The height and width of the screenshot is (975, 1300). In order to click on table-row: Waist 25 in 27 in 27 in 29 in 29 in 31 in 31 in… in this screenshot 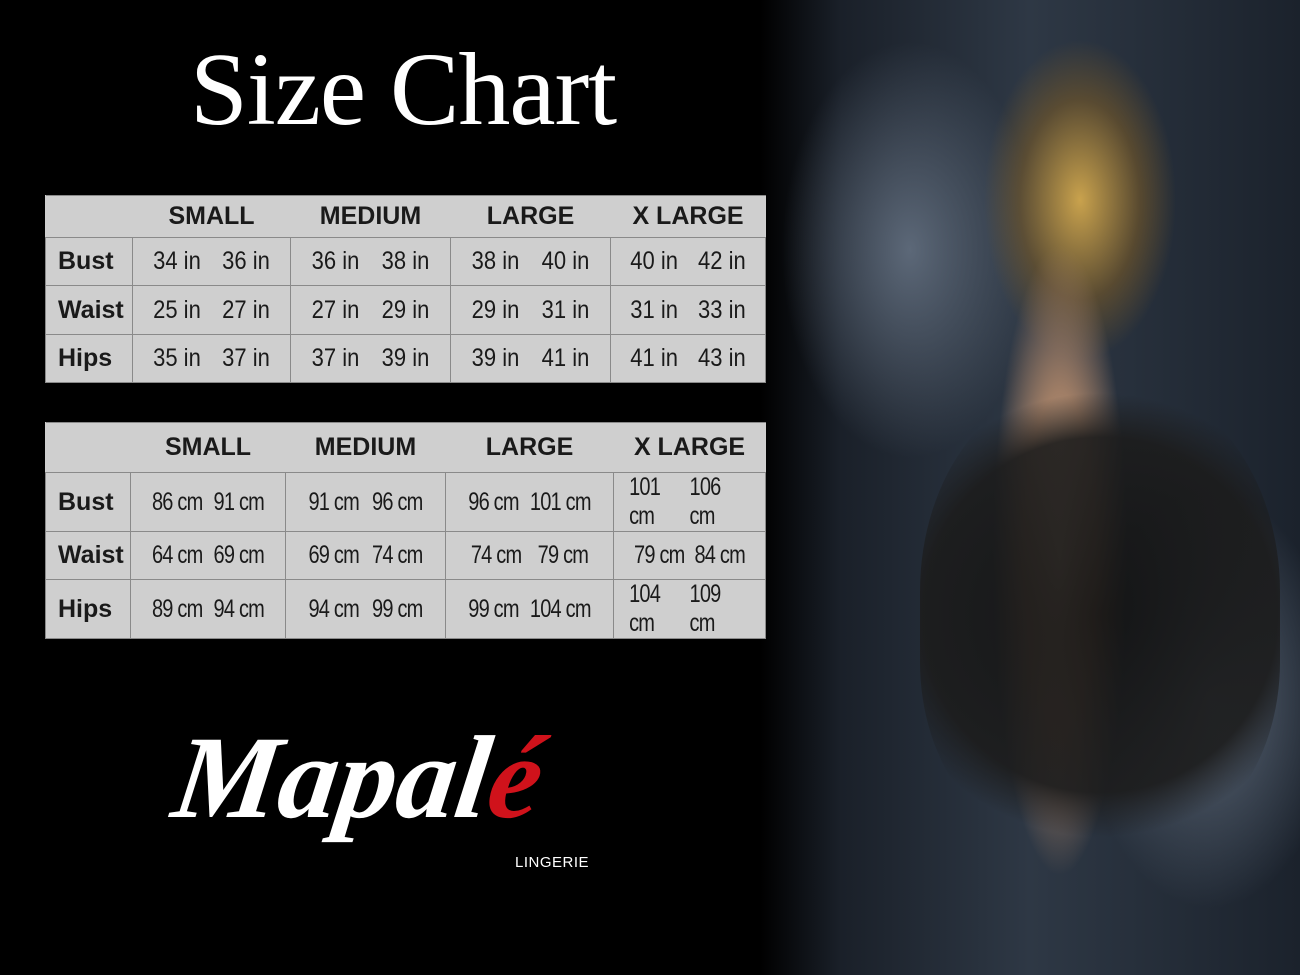, I will do `click(405, 310)`.